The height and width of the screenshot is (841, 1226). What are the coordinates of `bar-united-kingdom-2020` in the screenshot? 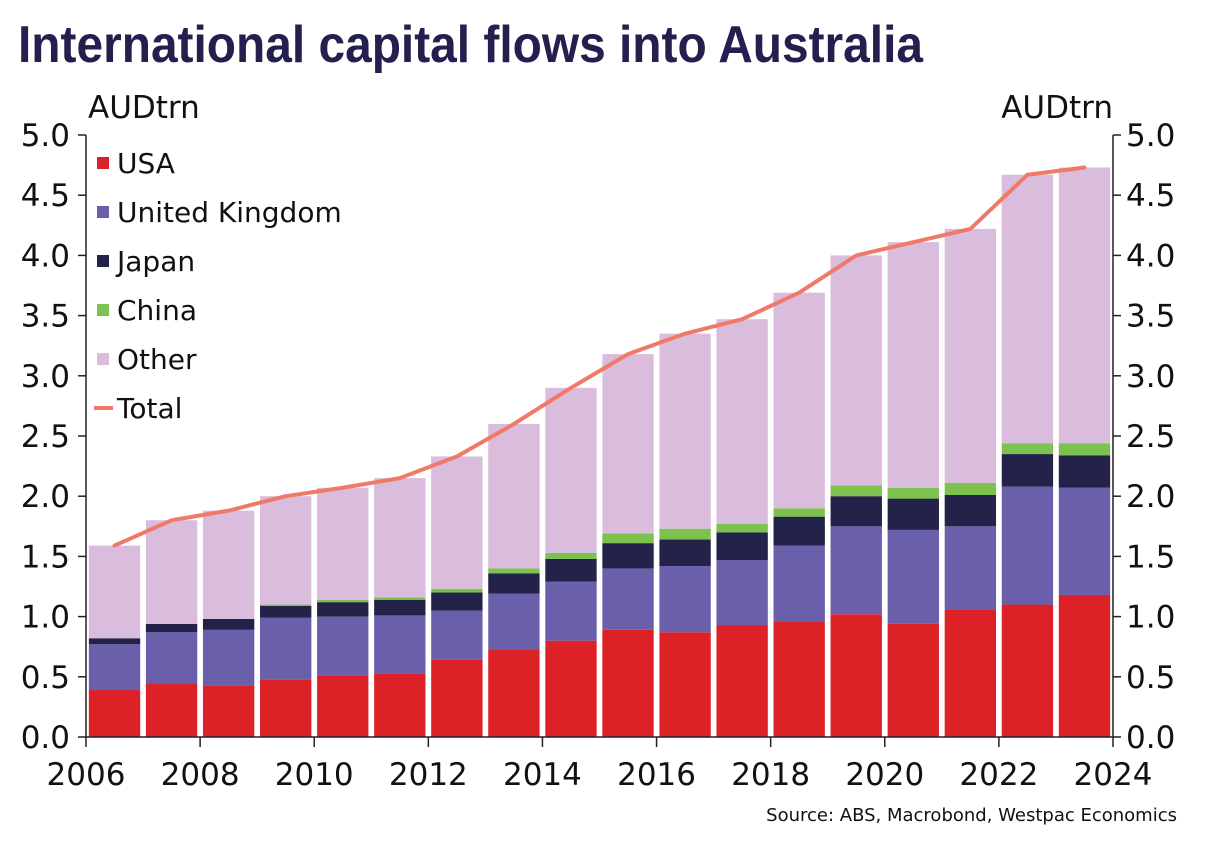 It's located at (913, 576).